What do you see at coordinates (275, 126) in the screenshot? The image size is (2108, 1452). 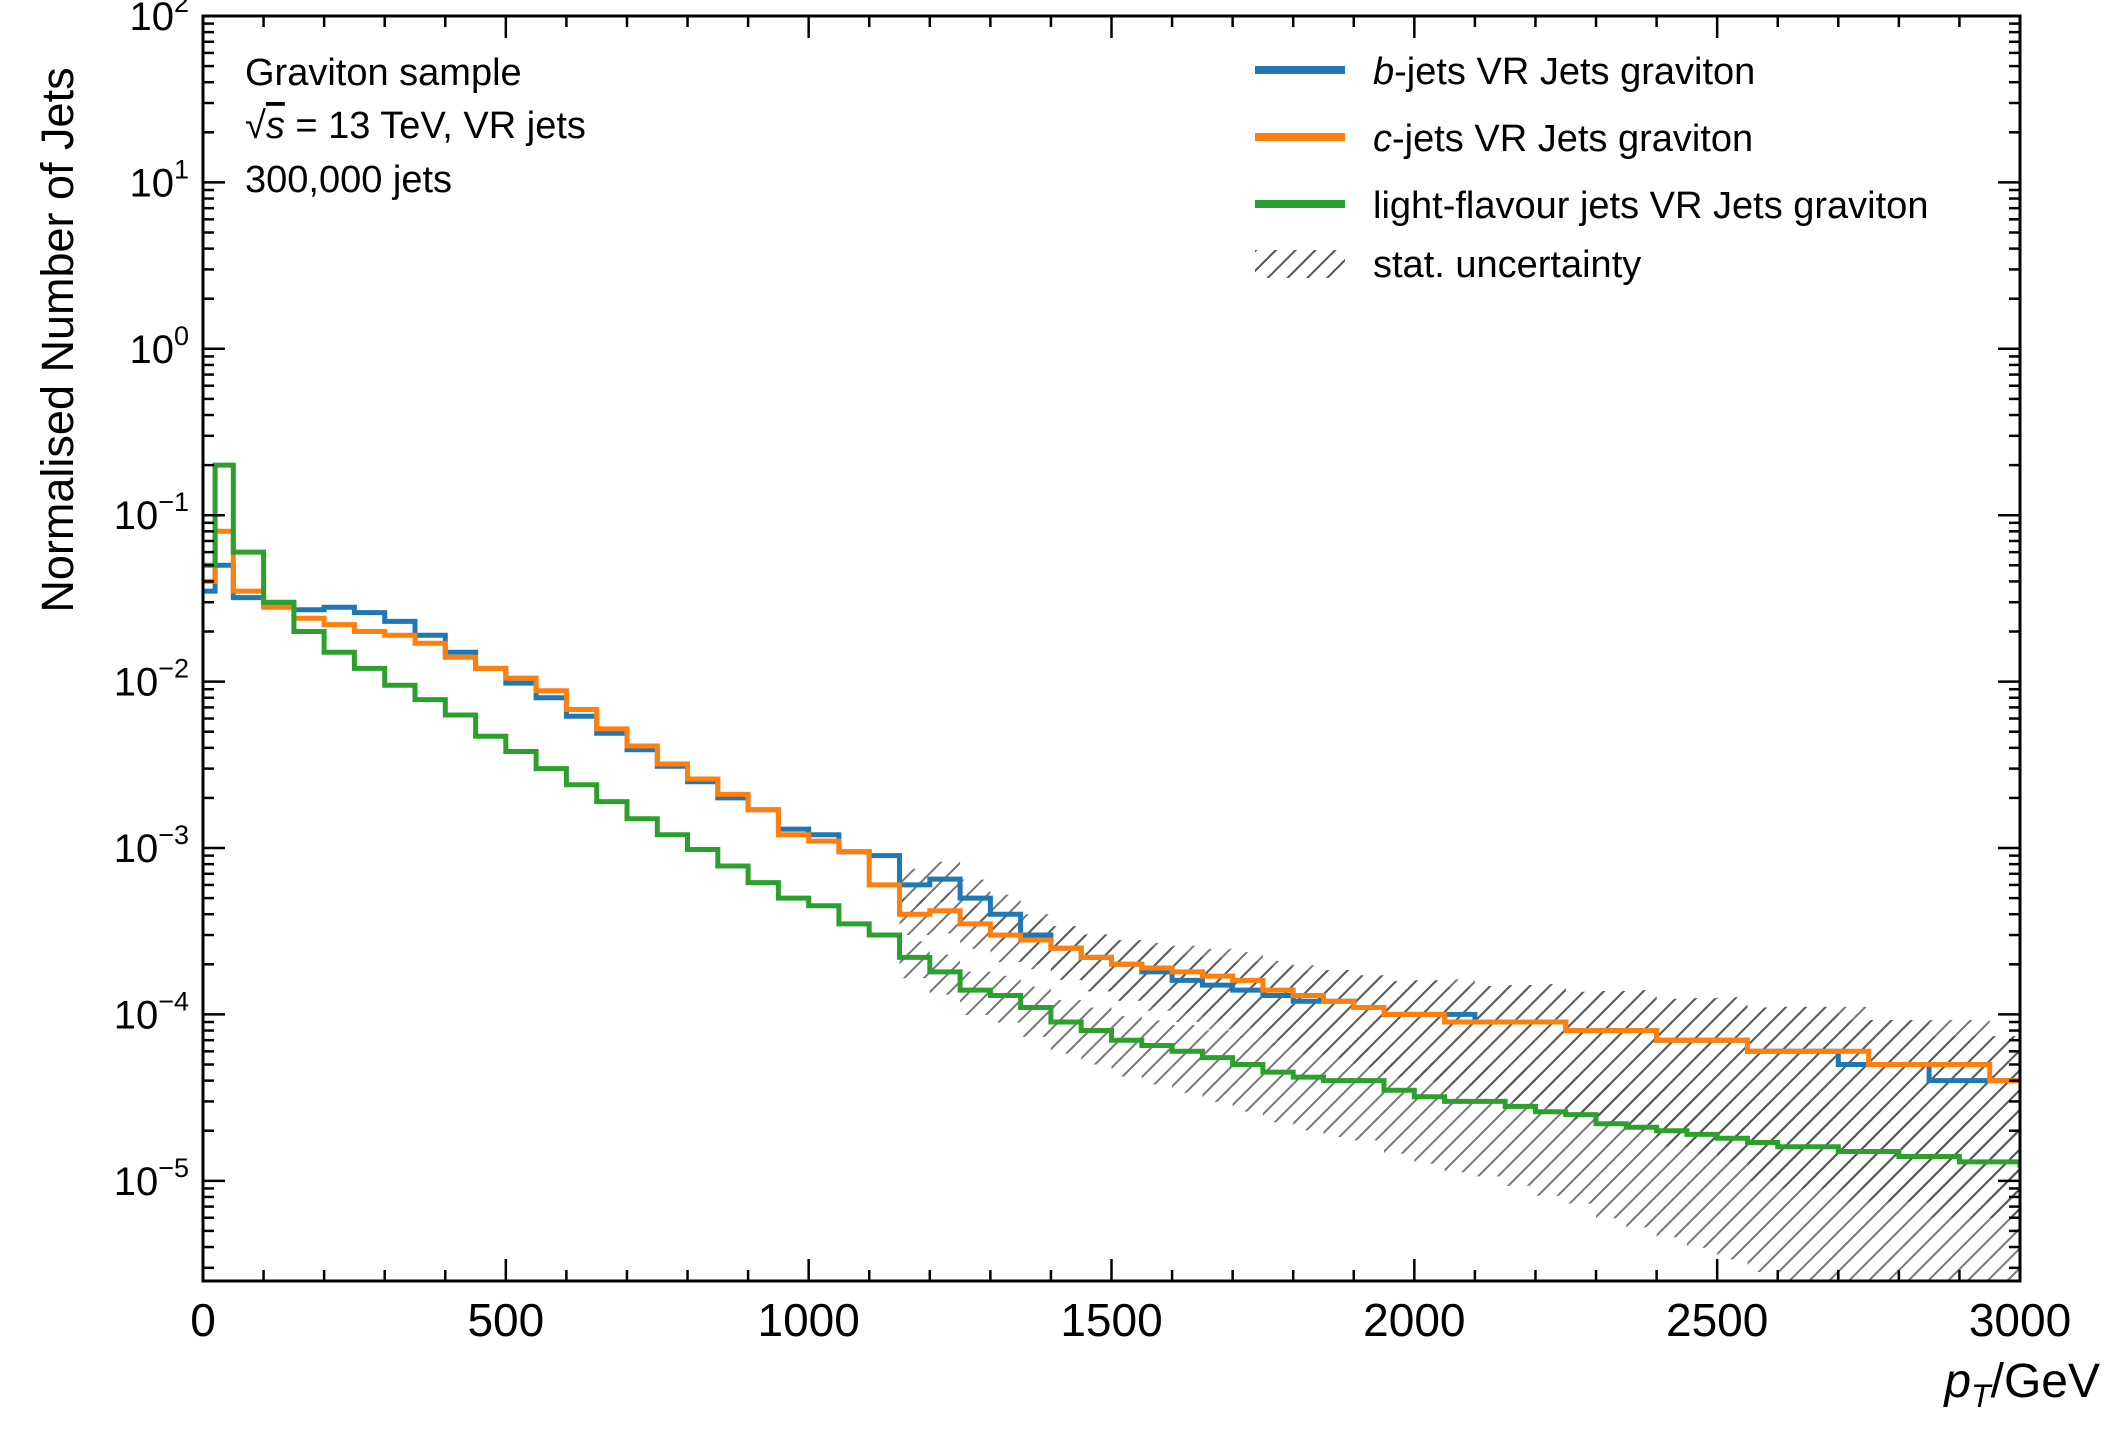 I see `sqrt-argument: s` at bounding box center [275, 126].